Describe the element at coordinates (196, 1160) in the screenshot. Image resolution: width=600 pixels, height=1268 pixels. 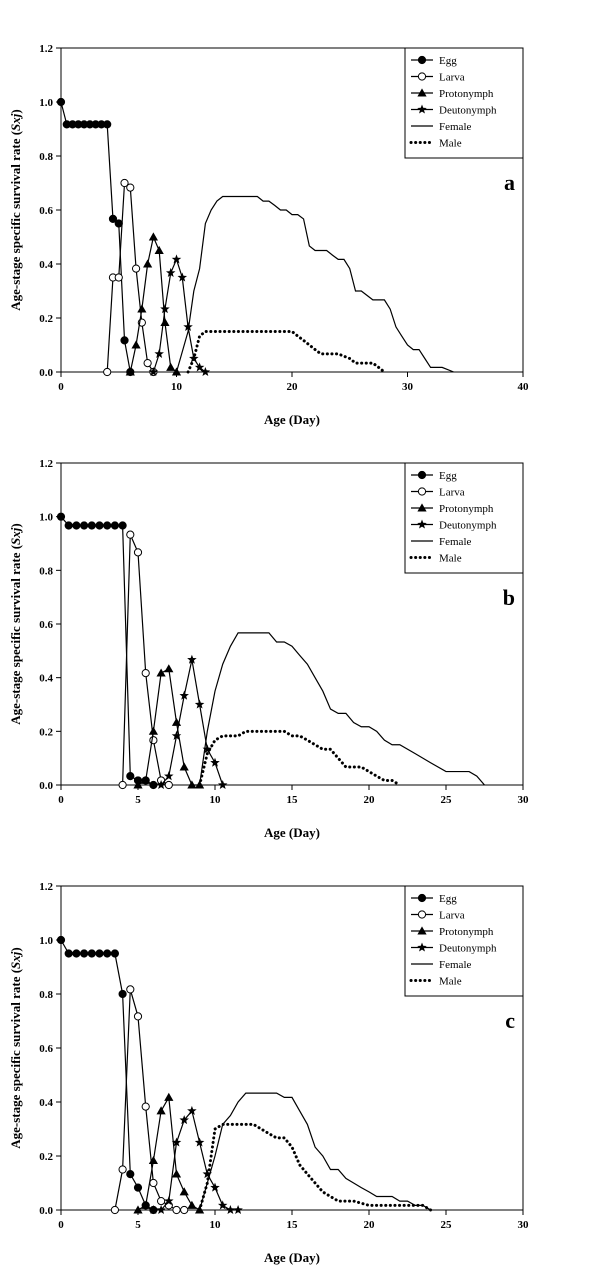
I see `series-line-deutonymph` at that location.